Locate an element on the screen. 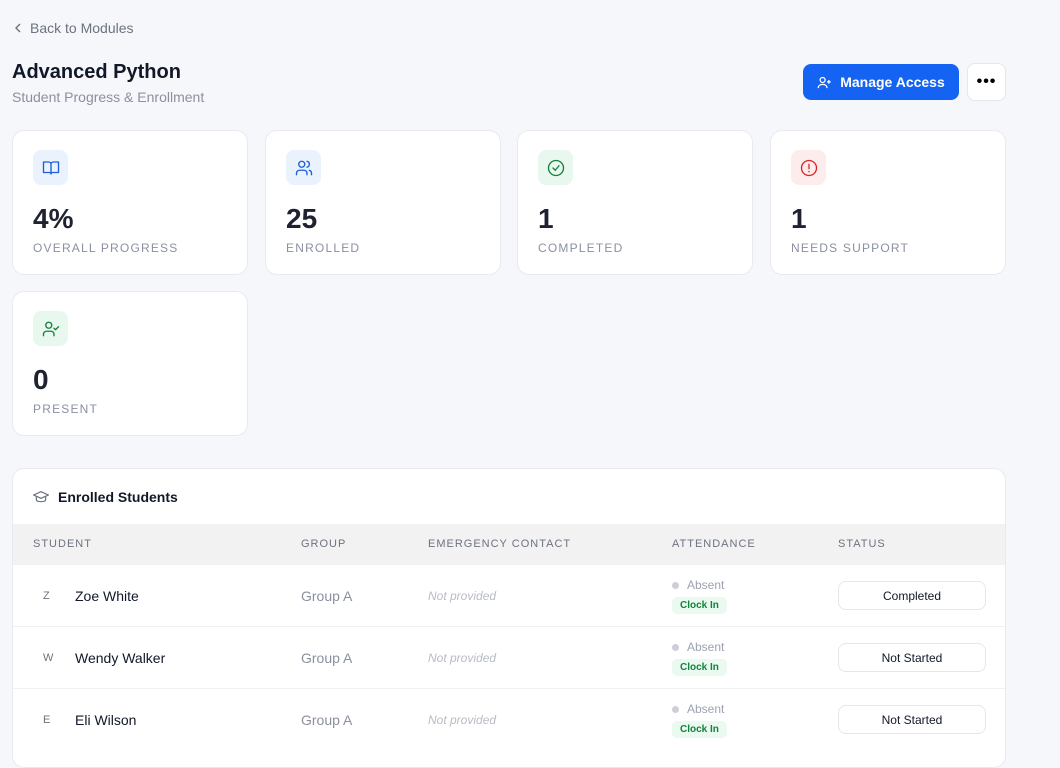  student-name: Eli Wilson is located at coordinates (106, 720).